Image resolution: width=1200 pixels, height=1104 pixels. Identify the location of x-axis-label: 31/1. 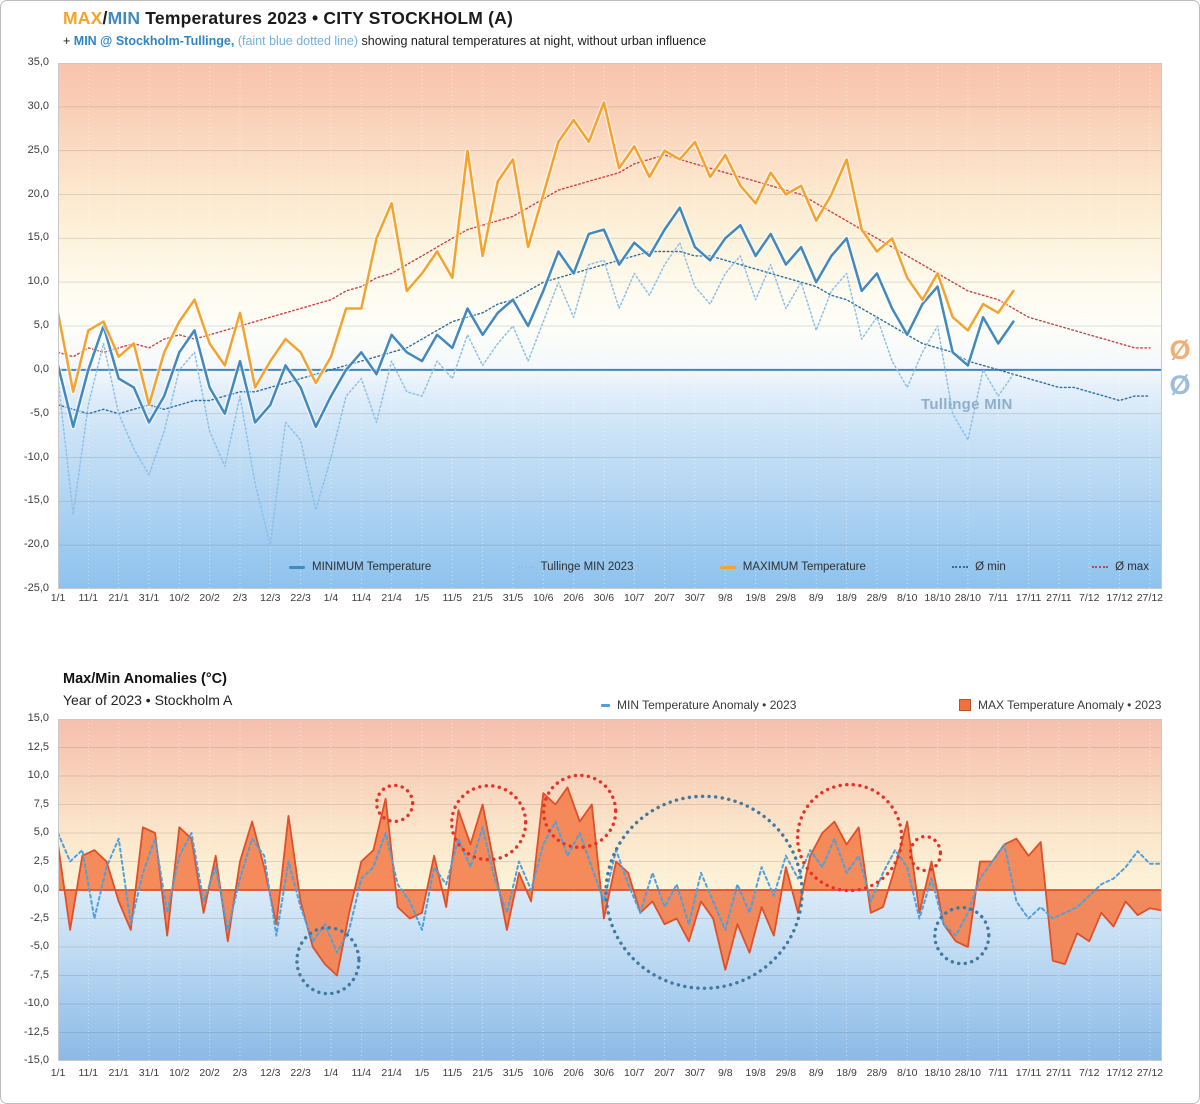
(149, 1073).